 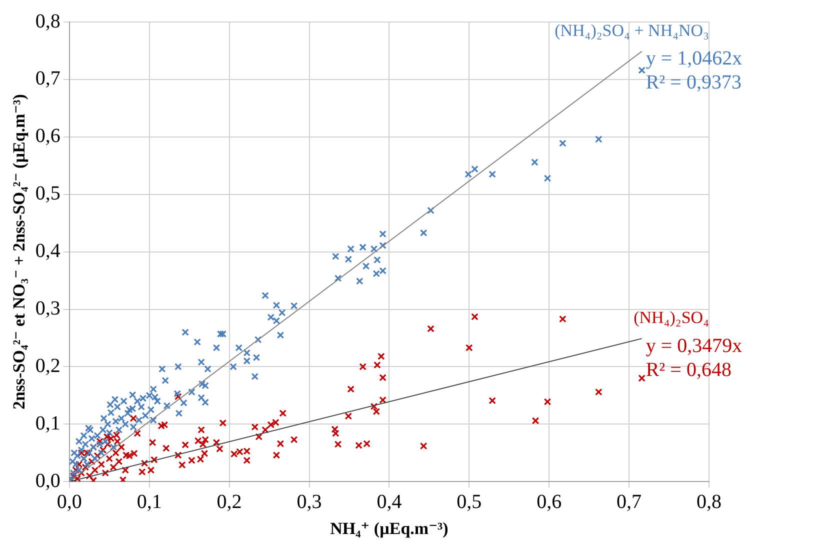 What do you see at coordinates (69, 501) in the screenshot?
I see `x-tick-label: 0,0` at bounding box center [69, 501].